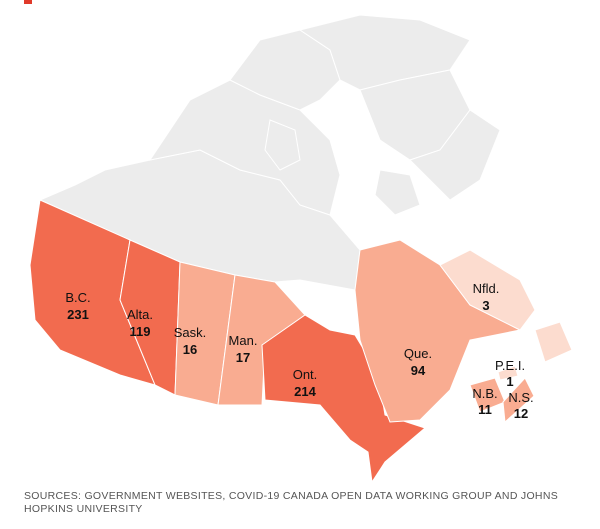 Image resolution: width=600 pixels, height=529 pixels. What do you see at coordinates (305, 374) in the screenshot?
I see `region-name: Ont.` at bounding box center [305, 374].